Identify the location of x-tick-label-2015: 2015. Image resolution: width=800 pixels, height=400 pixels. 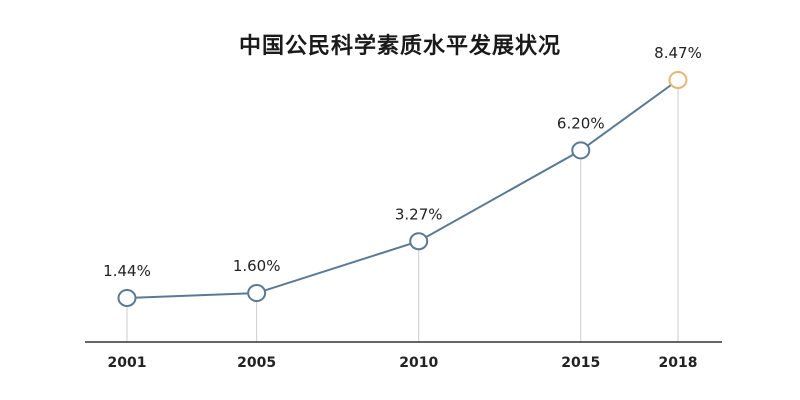
(580, 363).